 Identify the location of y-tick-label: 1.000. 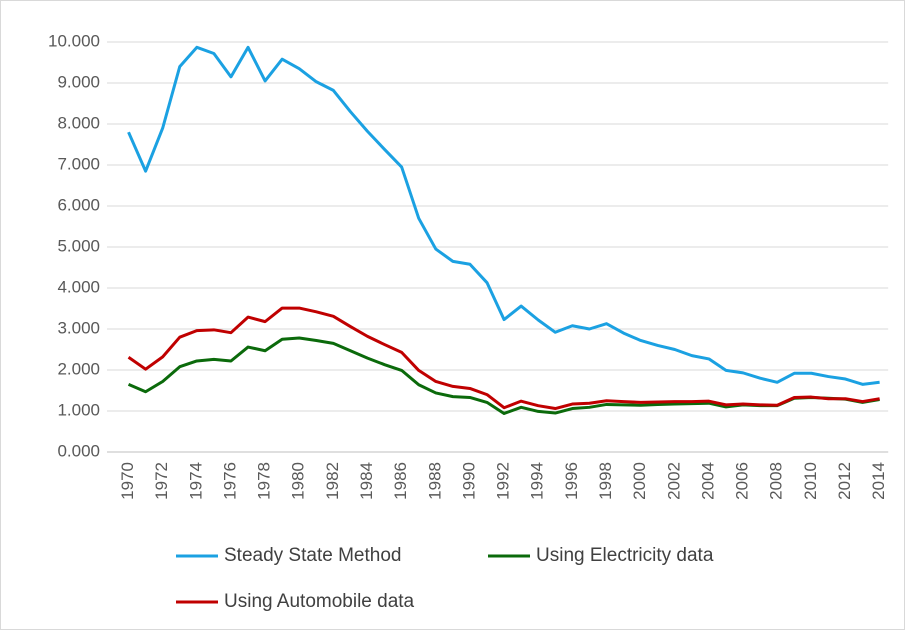
(78, 409).